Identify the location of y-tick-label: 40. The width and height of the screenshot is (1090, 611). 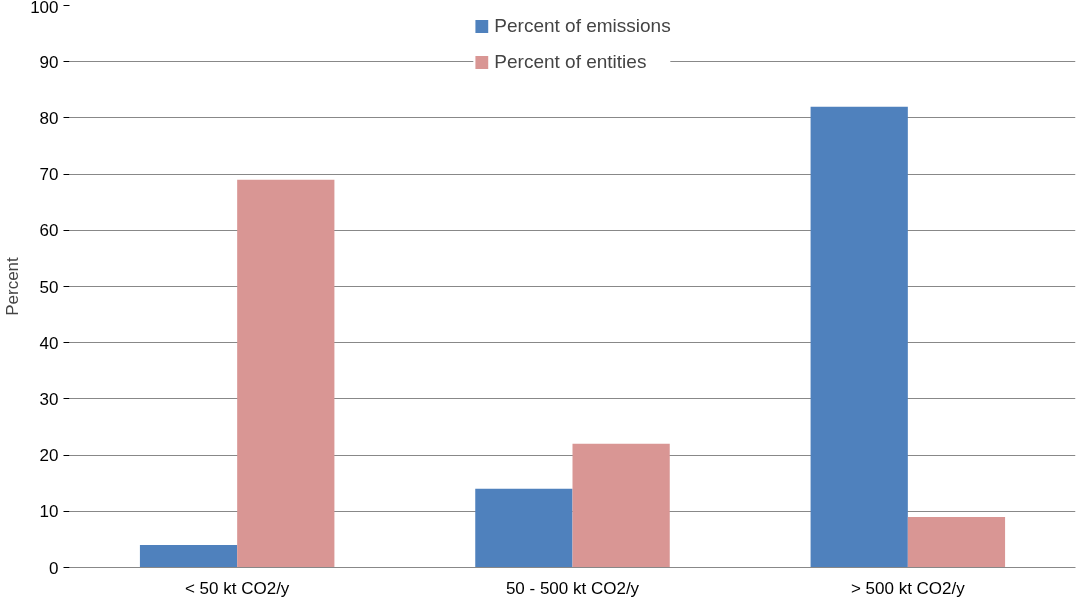
(49, 343).